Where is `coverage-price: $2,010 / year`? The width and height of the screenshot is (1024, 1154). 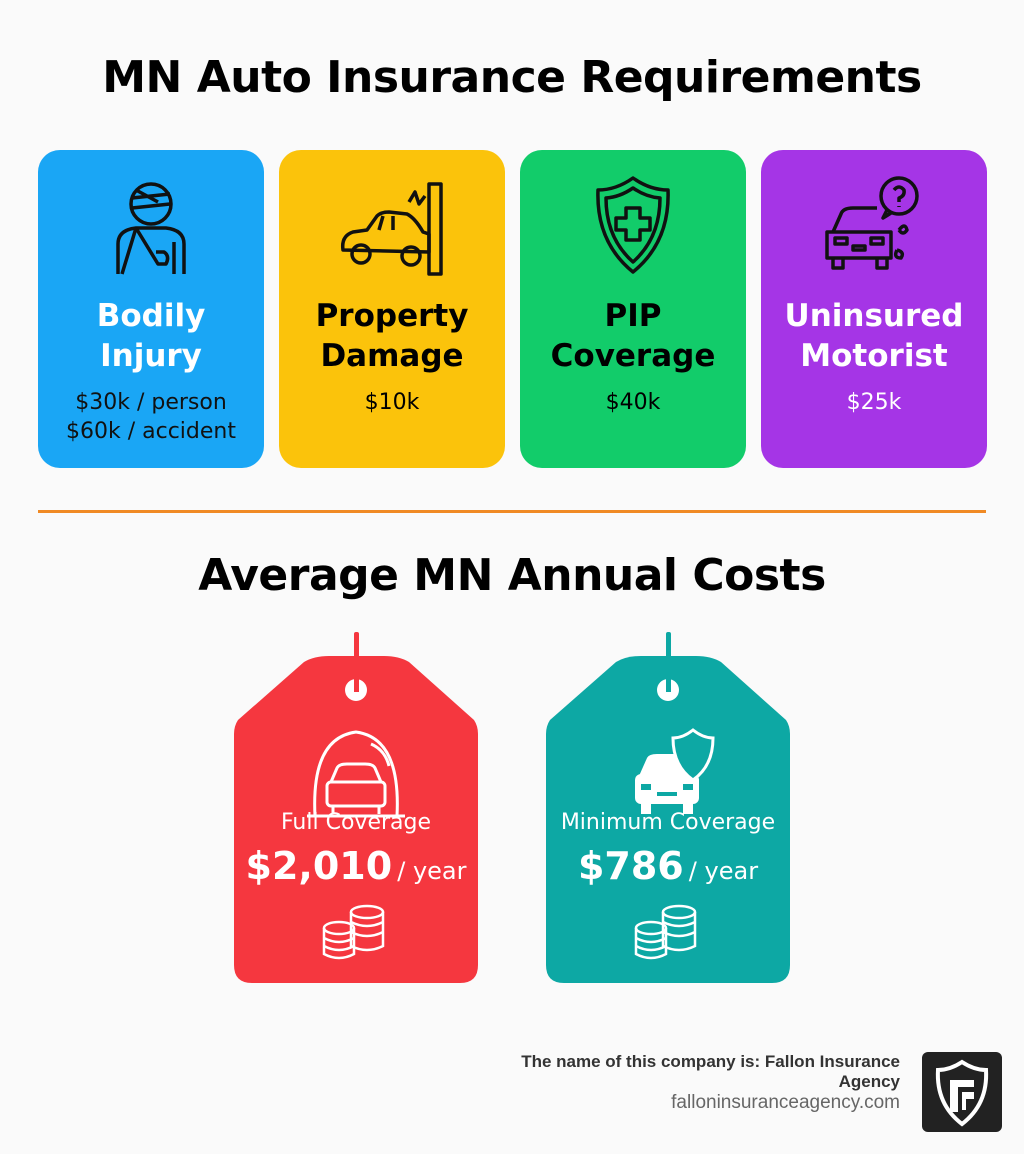
coverage-price: $2,010 / year is located at coordinates (356, 866).